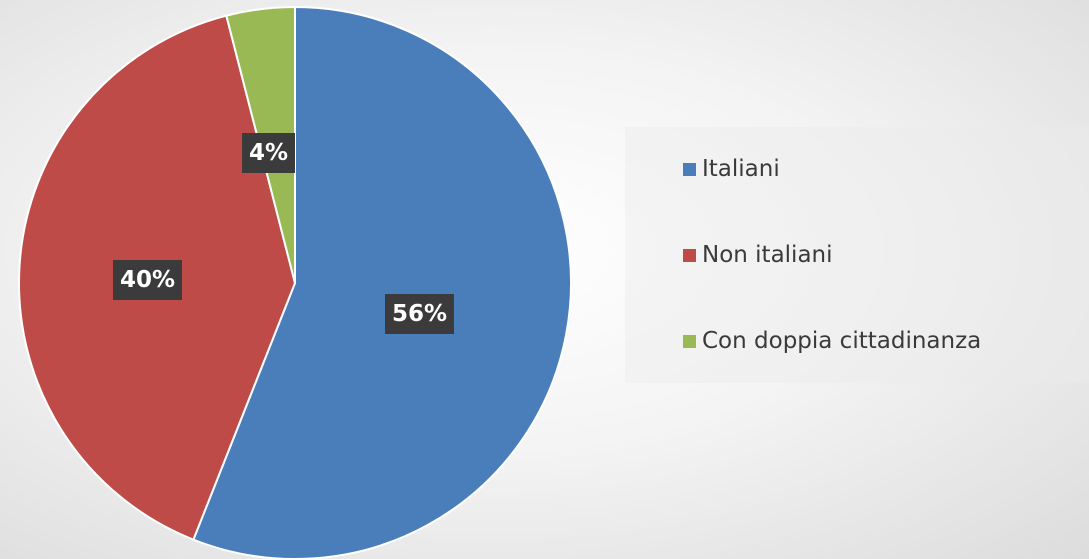 The image size is (1089, 559). I want to click on legend-swatch-doppia-cittadinanza, so click(689, 341).